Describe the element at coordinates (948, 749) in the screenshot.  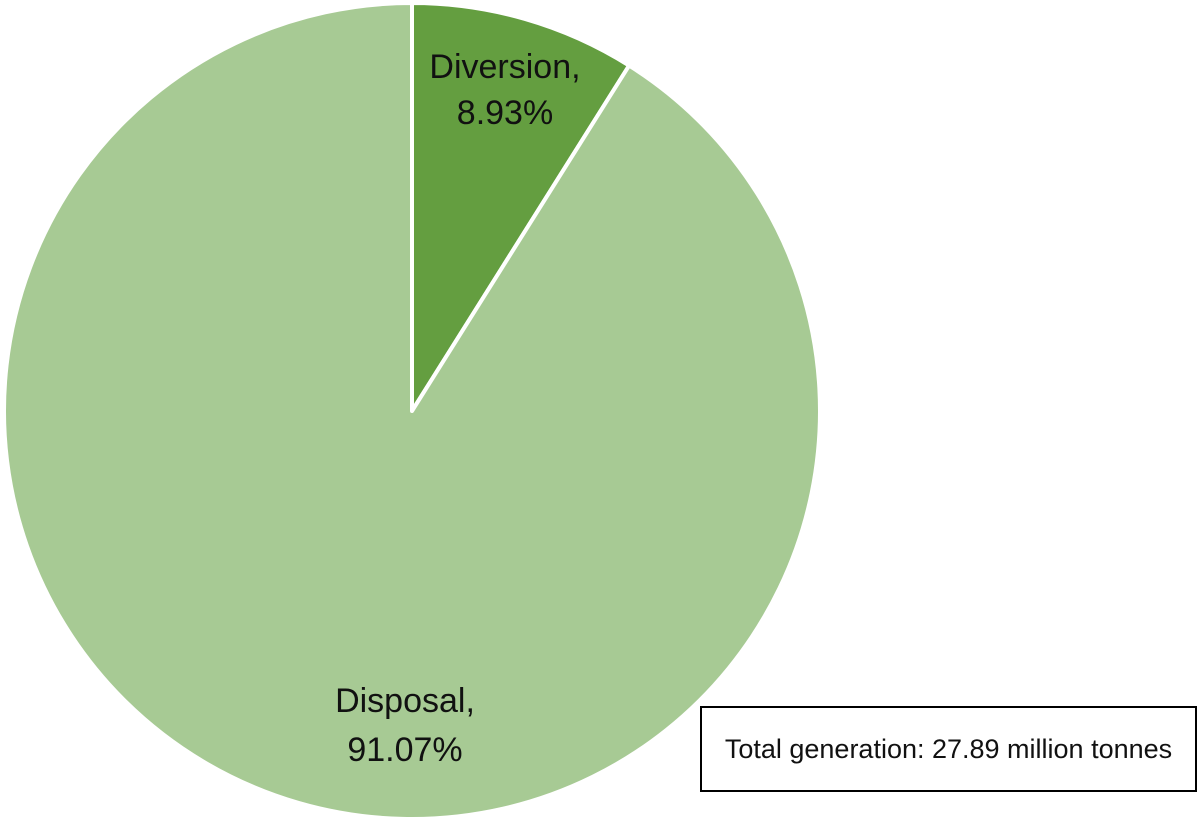
I see `total-generation-annotation: Total generation: 27.89 million tonnes` at that location.